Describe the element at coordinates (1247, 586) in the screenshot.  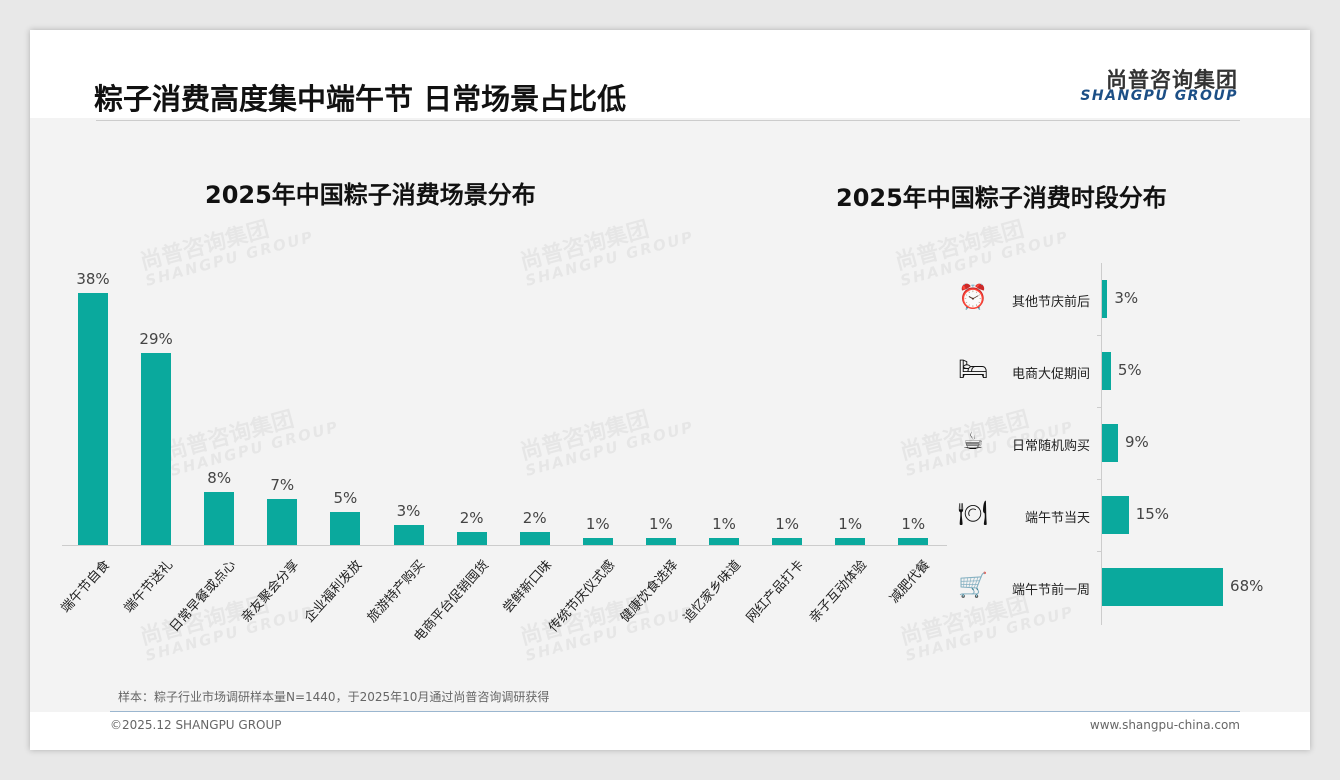
I see `data-label: 68%` at that location.